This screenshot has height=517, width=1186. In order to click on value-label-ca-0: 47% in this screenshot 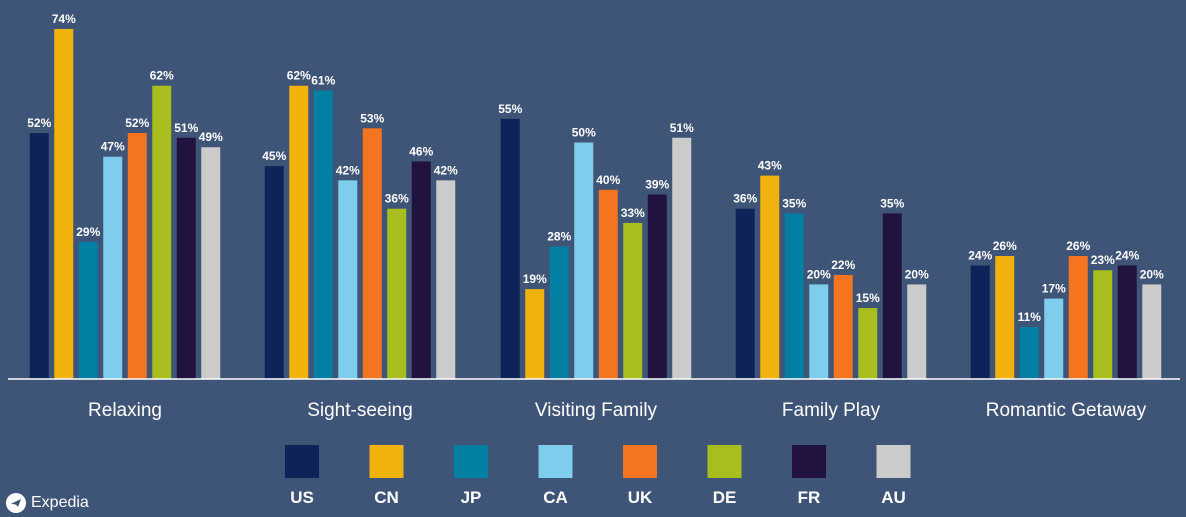, I will do `click(113, 147)`.